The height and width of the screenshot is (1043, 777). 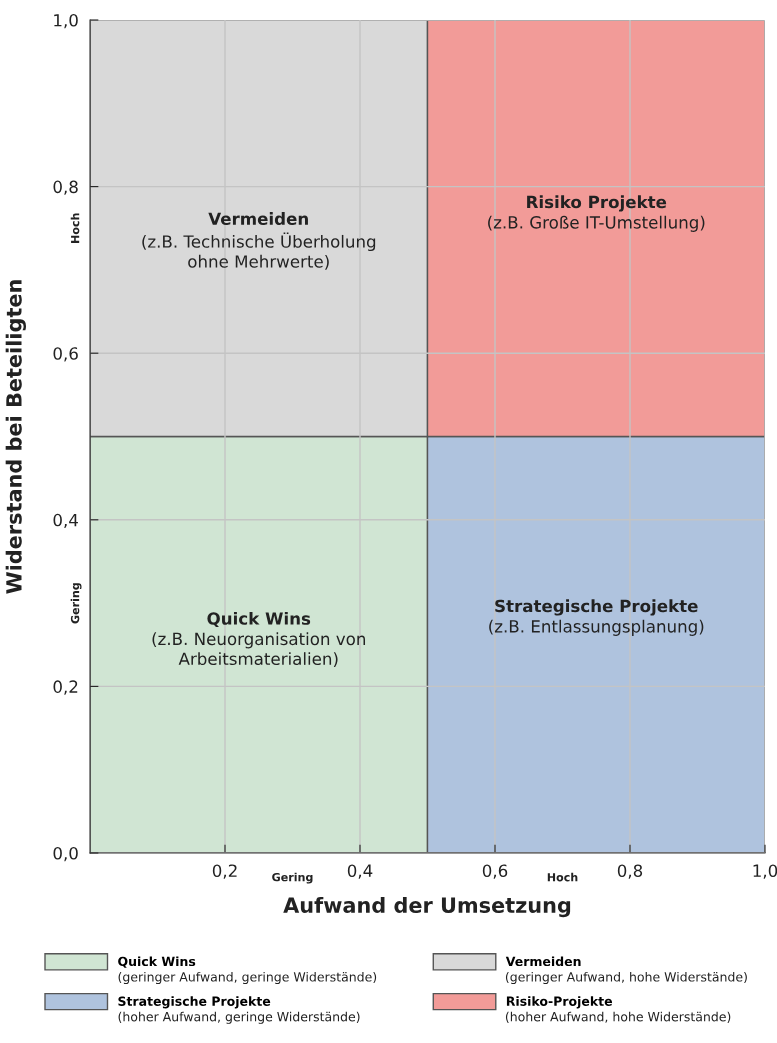 I want to click on text: (hoher Aufwand, geringe Widerstände), so click(x=239, y=1017).